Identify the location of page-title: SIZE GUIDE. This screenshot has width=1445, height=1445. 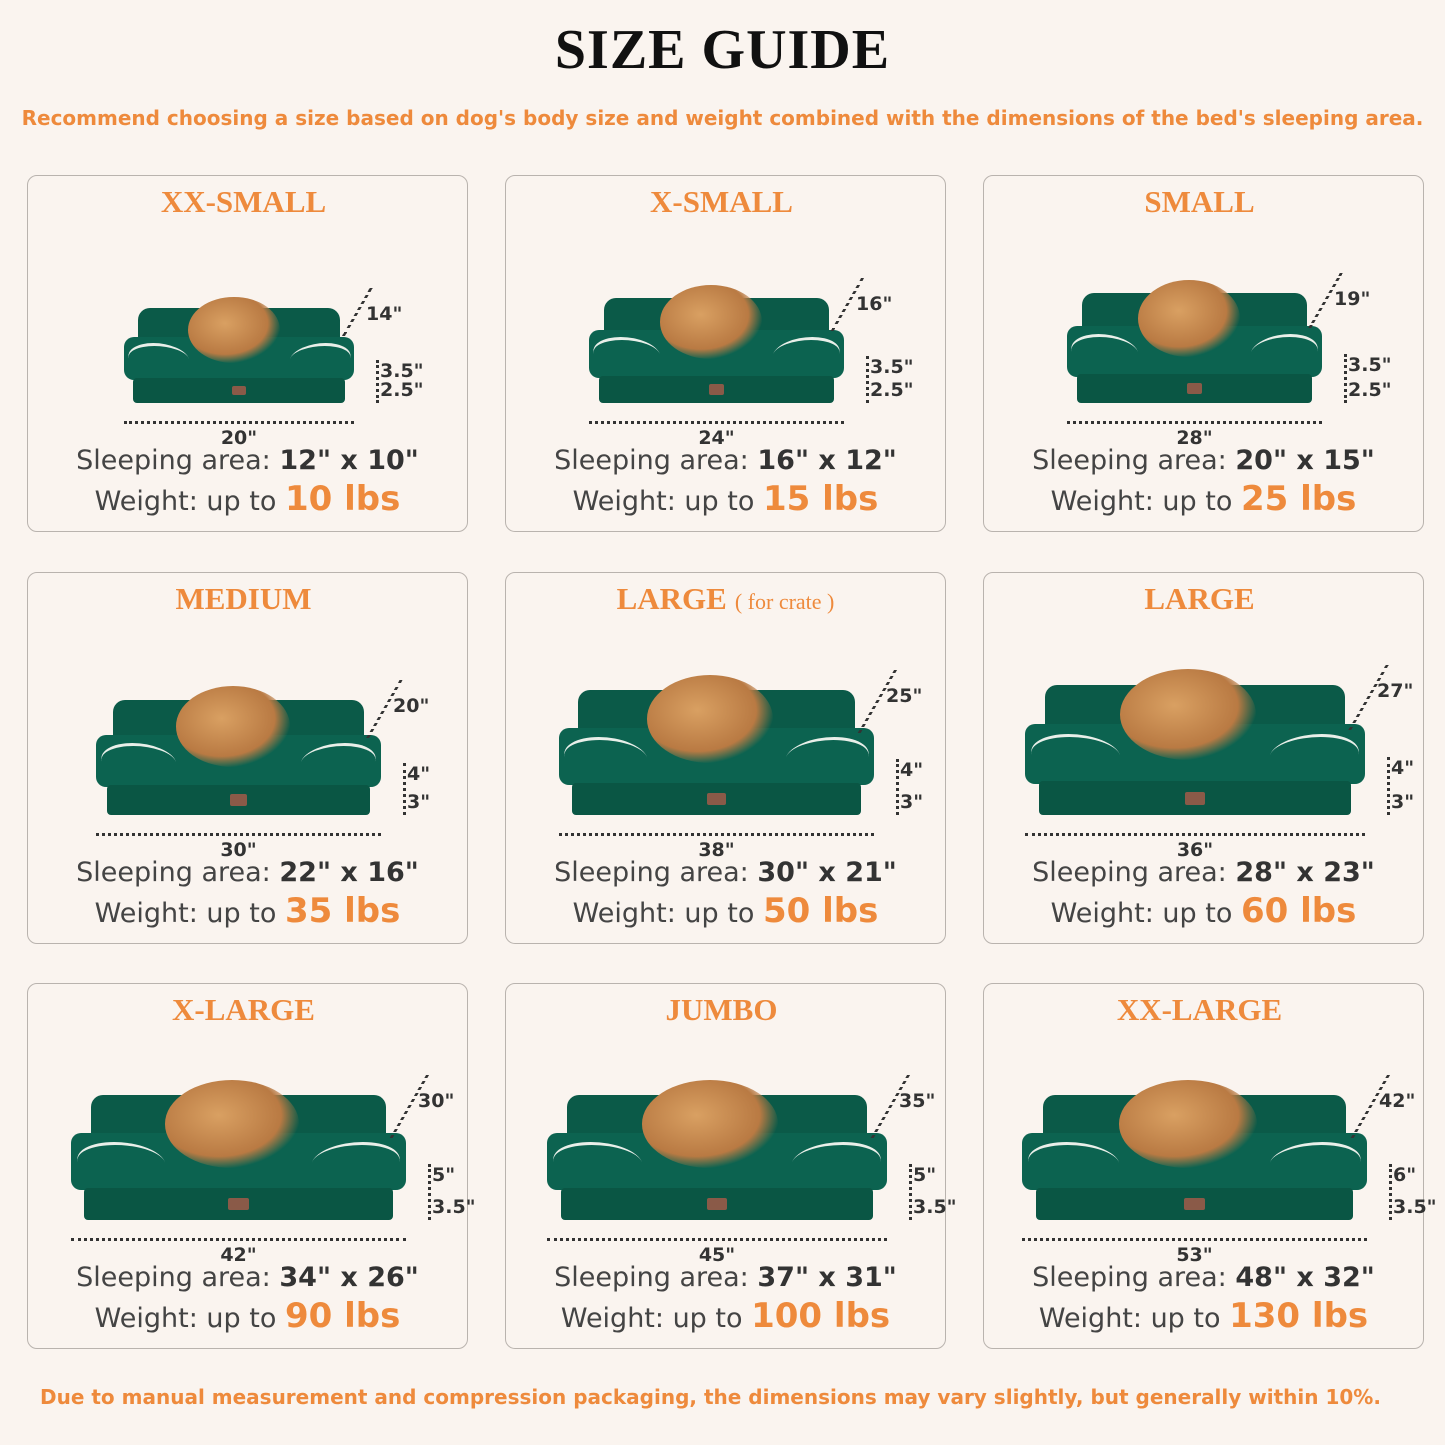
(722, 50).